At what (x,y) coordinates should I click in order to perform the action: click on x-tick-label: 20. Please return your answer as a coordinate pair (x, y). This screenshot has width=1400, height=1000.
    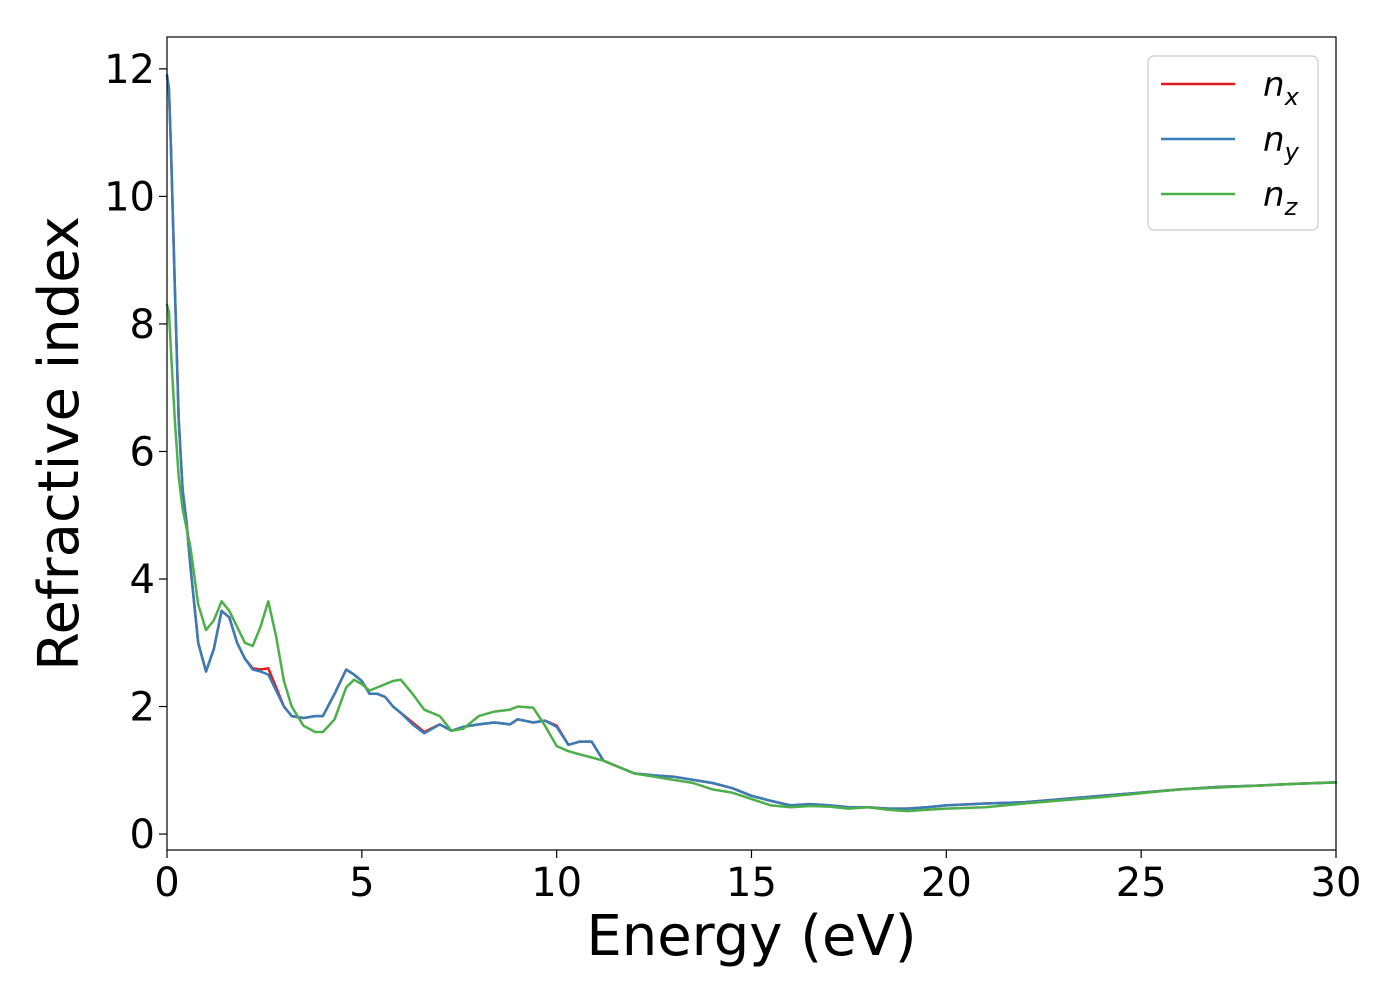
    Looking at the image, I should click on (946, 883).